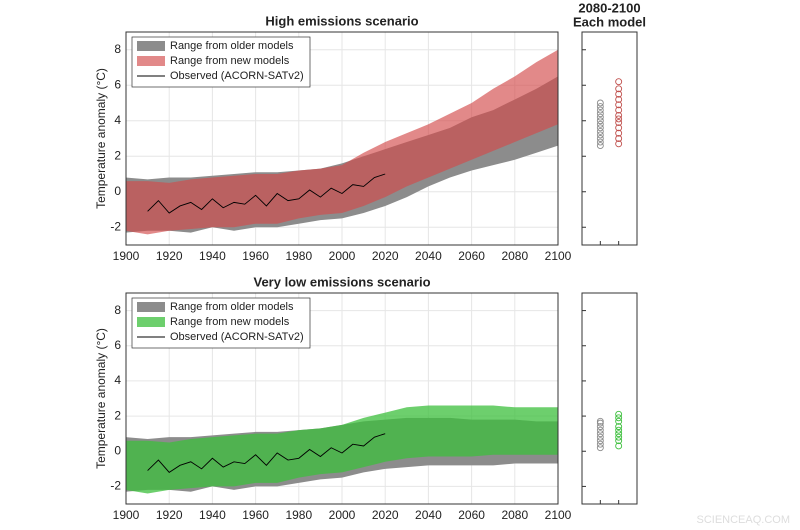 This screenshot has height=530, width=800. Describe the element at coordinates (609, 7) in the screenshot. I see `side-title: 2080-2100` at that location.